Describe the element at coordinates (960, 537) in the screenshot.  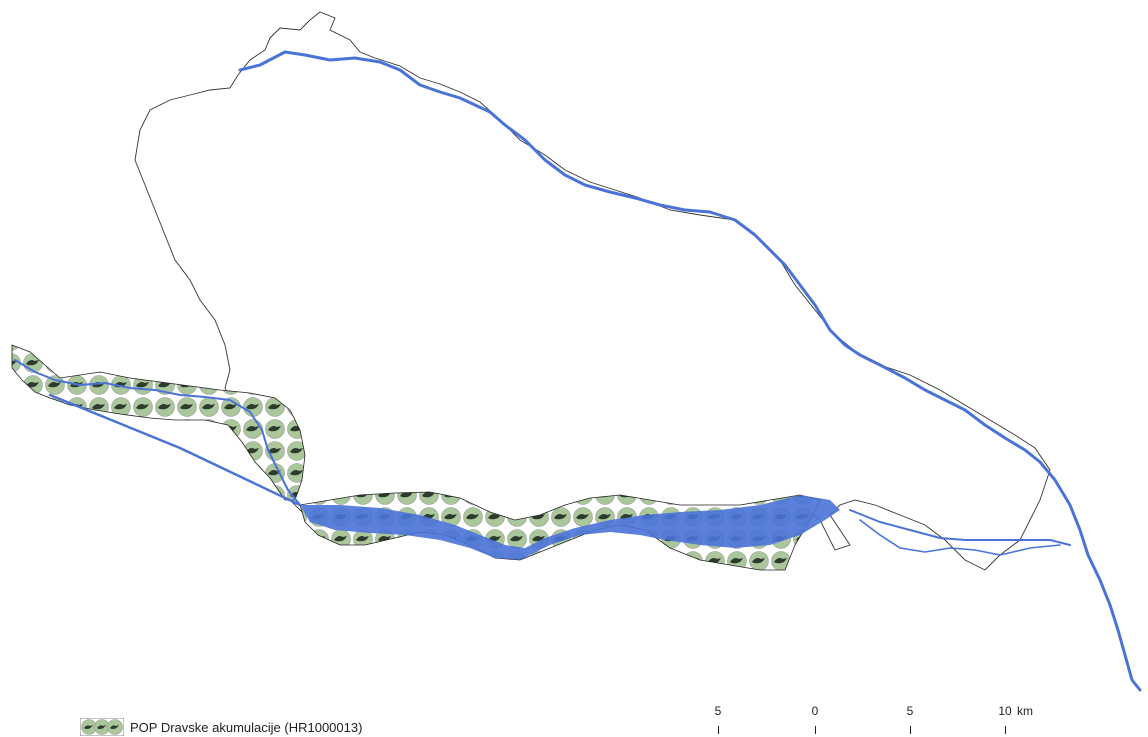
I see `river-braid-east` at that location.